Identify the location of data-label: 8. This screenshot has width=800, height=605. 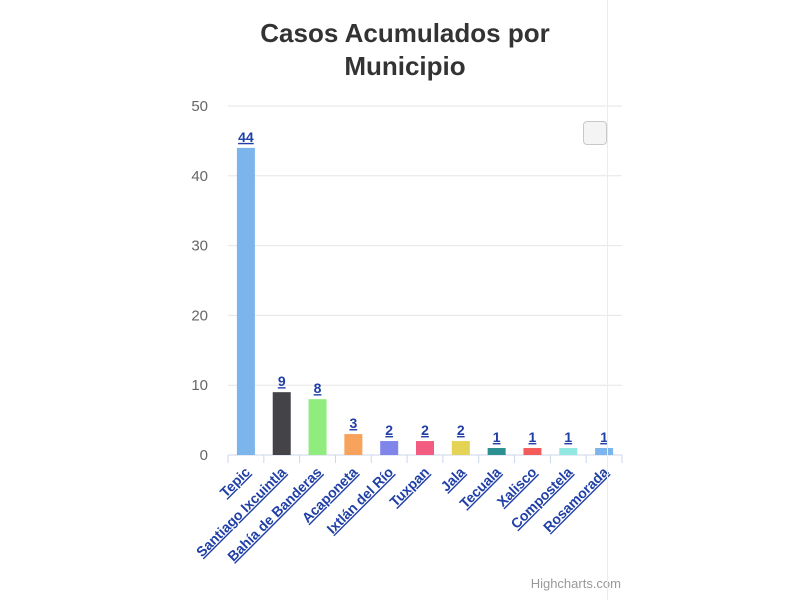
(318, 388).